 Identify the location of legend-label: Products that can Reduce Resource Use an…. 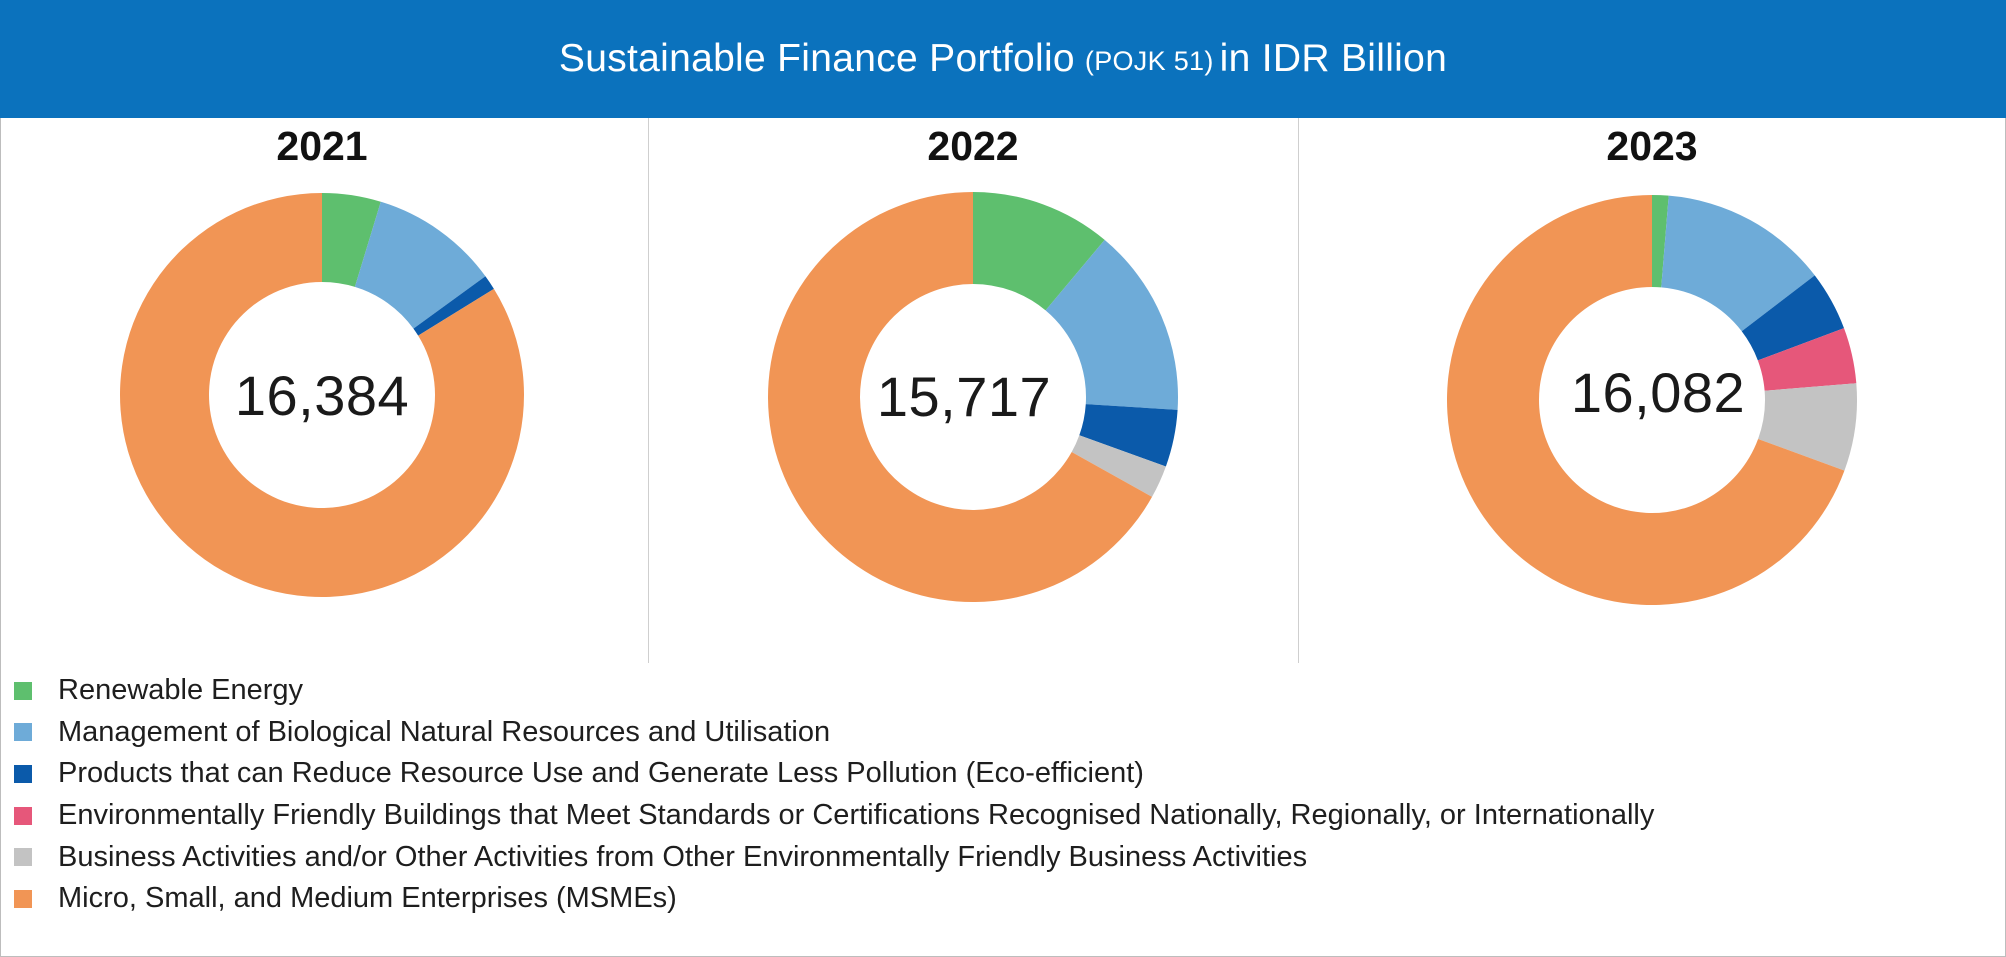
(601, 773).